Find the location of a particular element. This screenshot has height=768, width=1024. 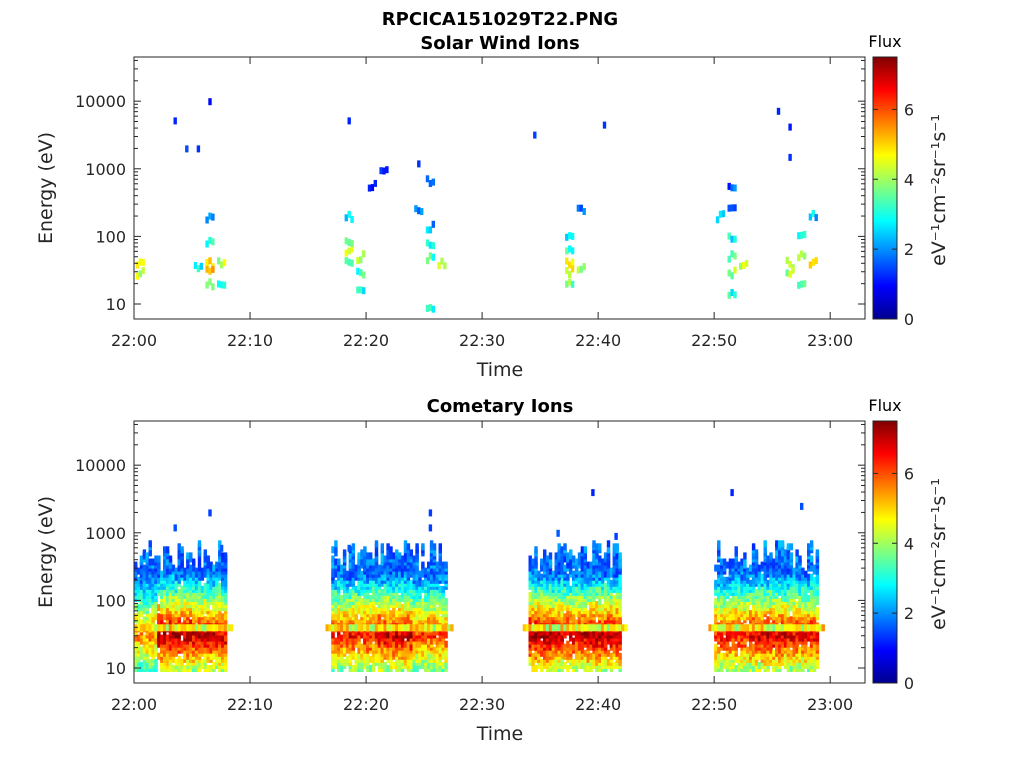

x-tick-label: 22:00 is located at coordinates (134, 340).